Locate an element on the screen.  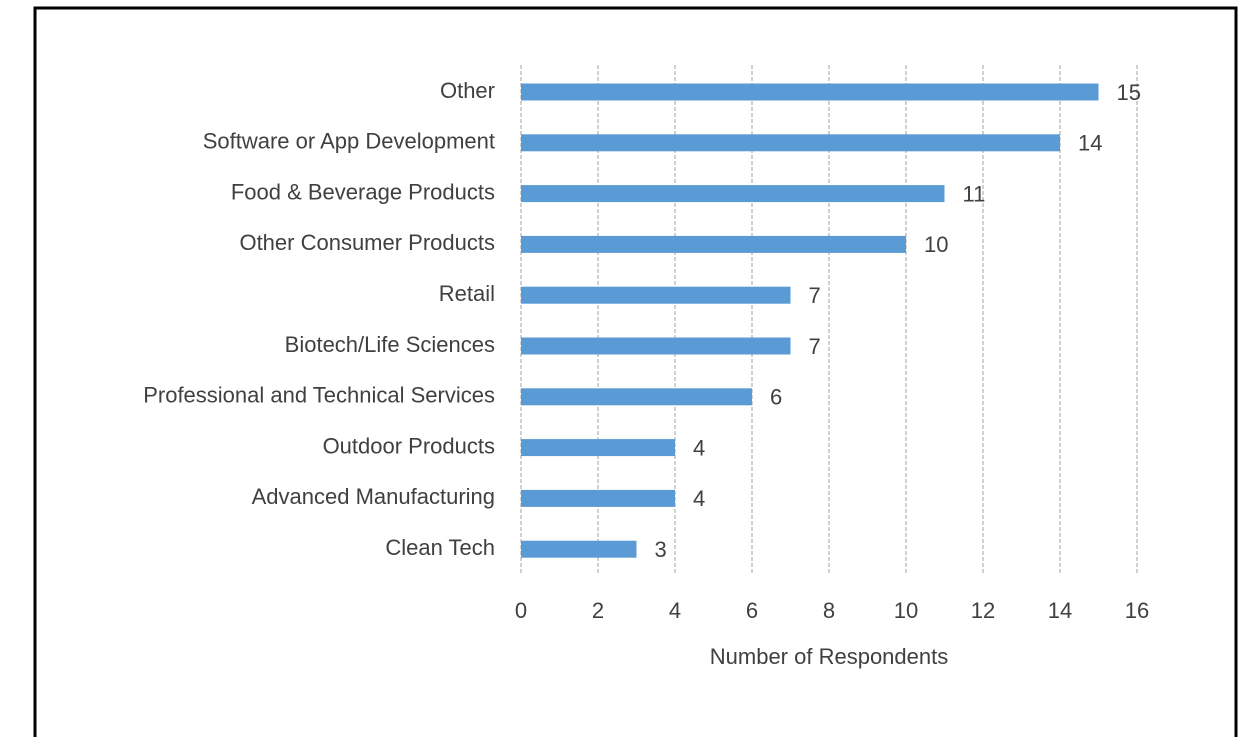
x-tick-label: 4 is located at coordinates (675, 610).